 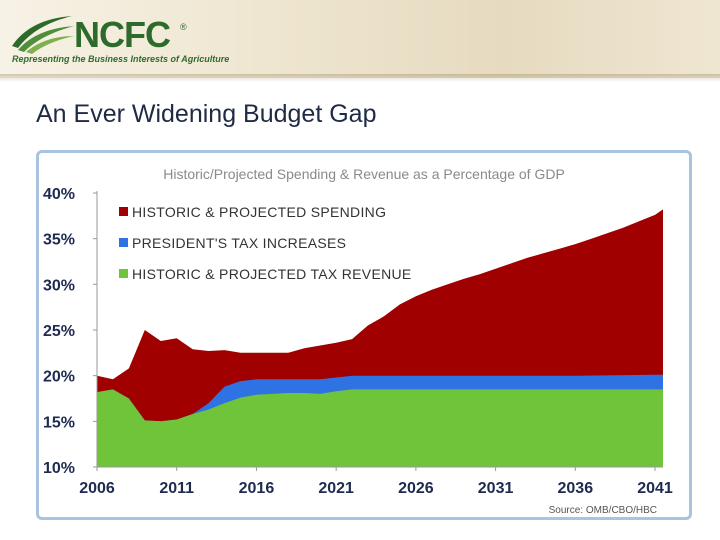 What do you see at coordinates (272, 274) in the screenshot?
I see `legend-label: HISTORIC & PROJECTED TAX REVENUE` at bounding box center [272, 274].